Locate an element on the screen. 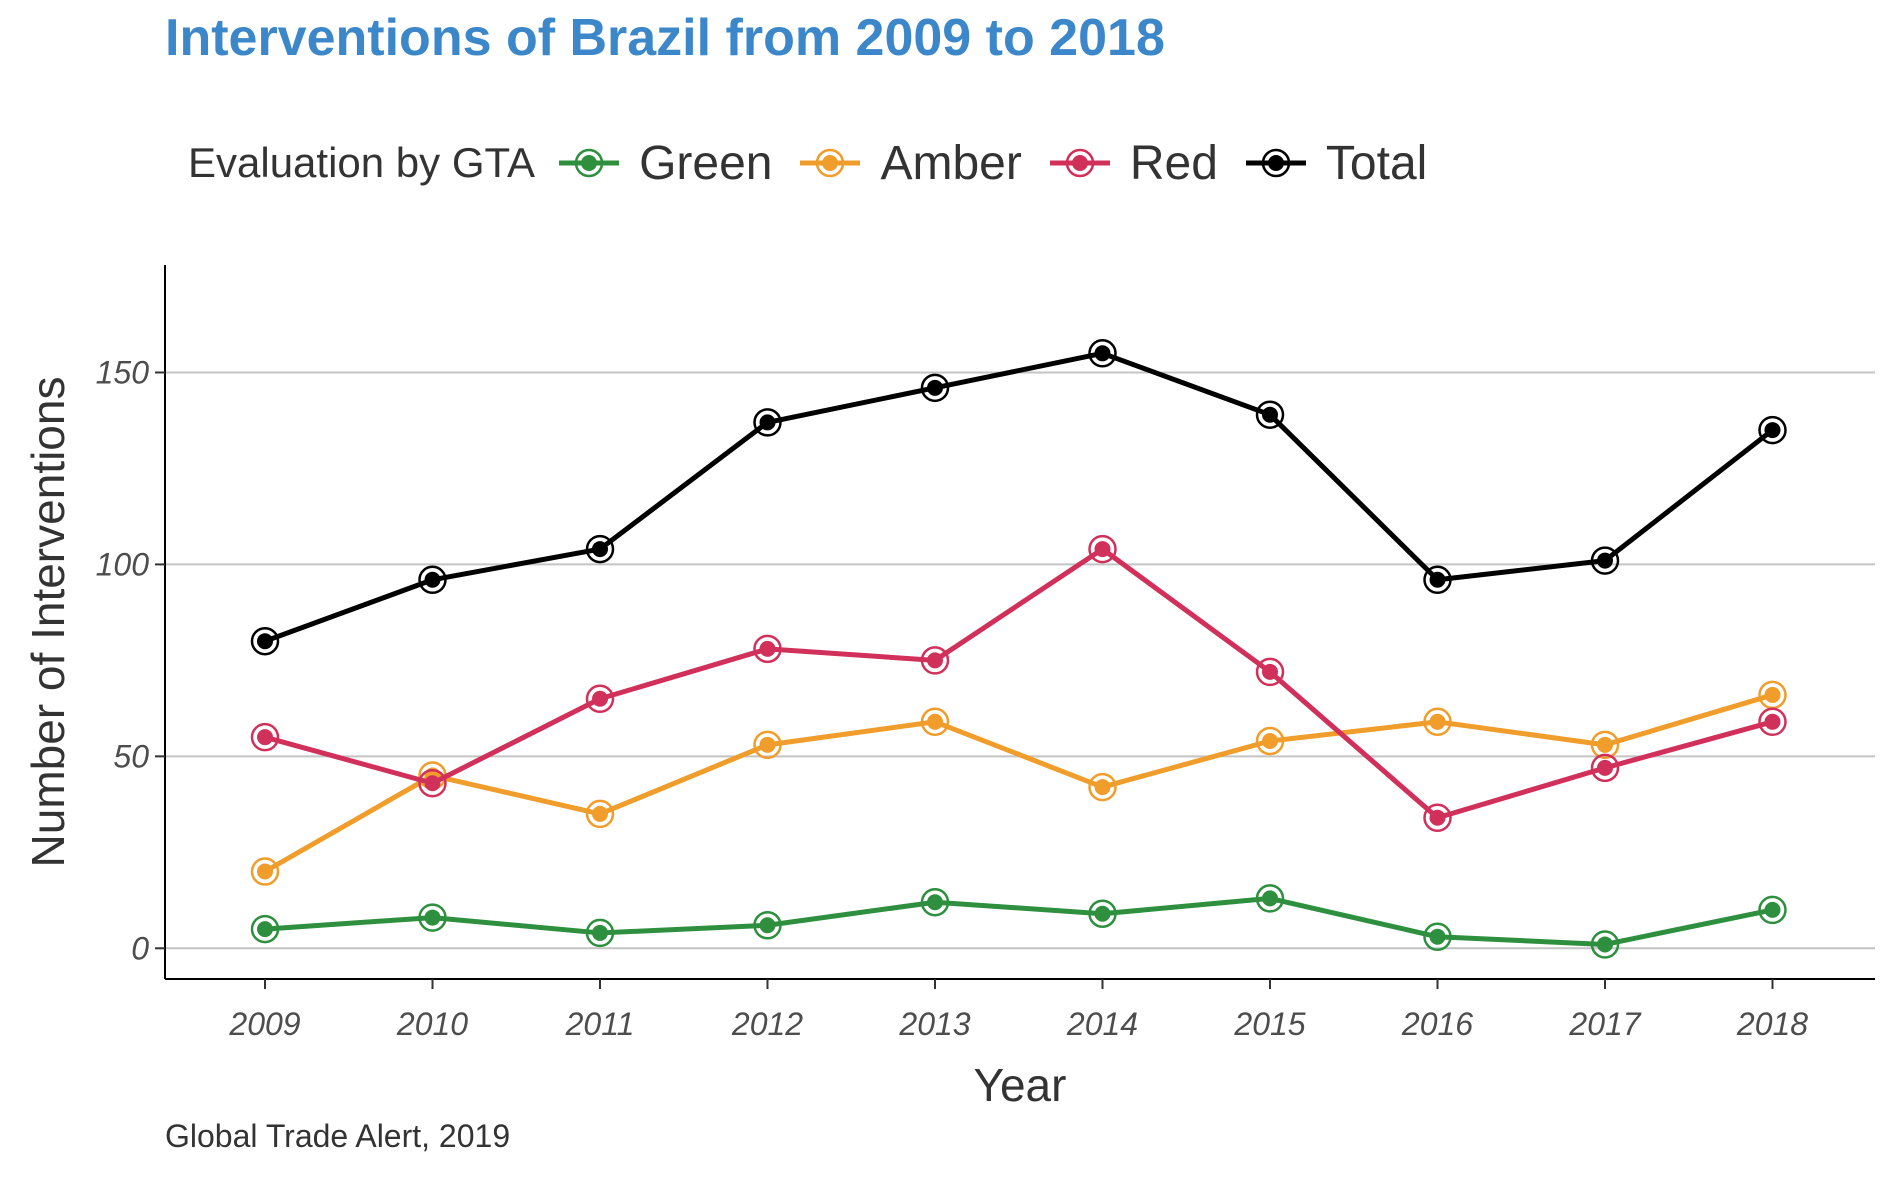 The image size is (1889, 1181). point-ring-amber-2011 is located at coordinates (600, 814).